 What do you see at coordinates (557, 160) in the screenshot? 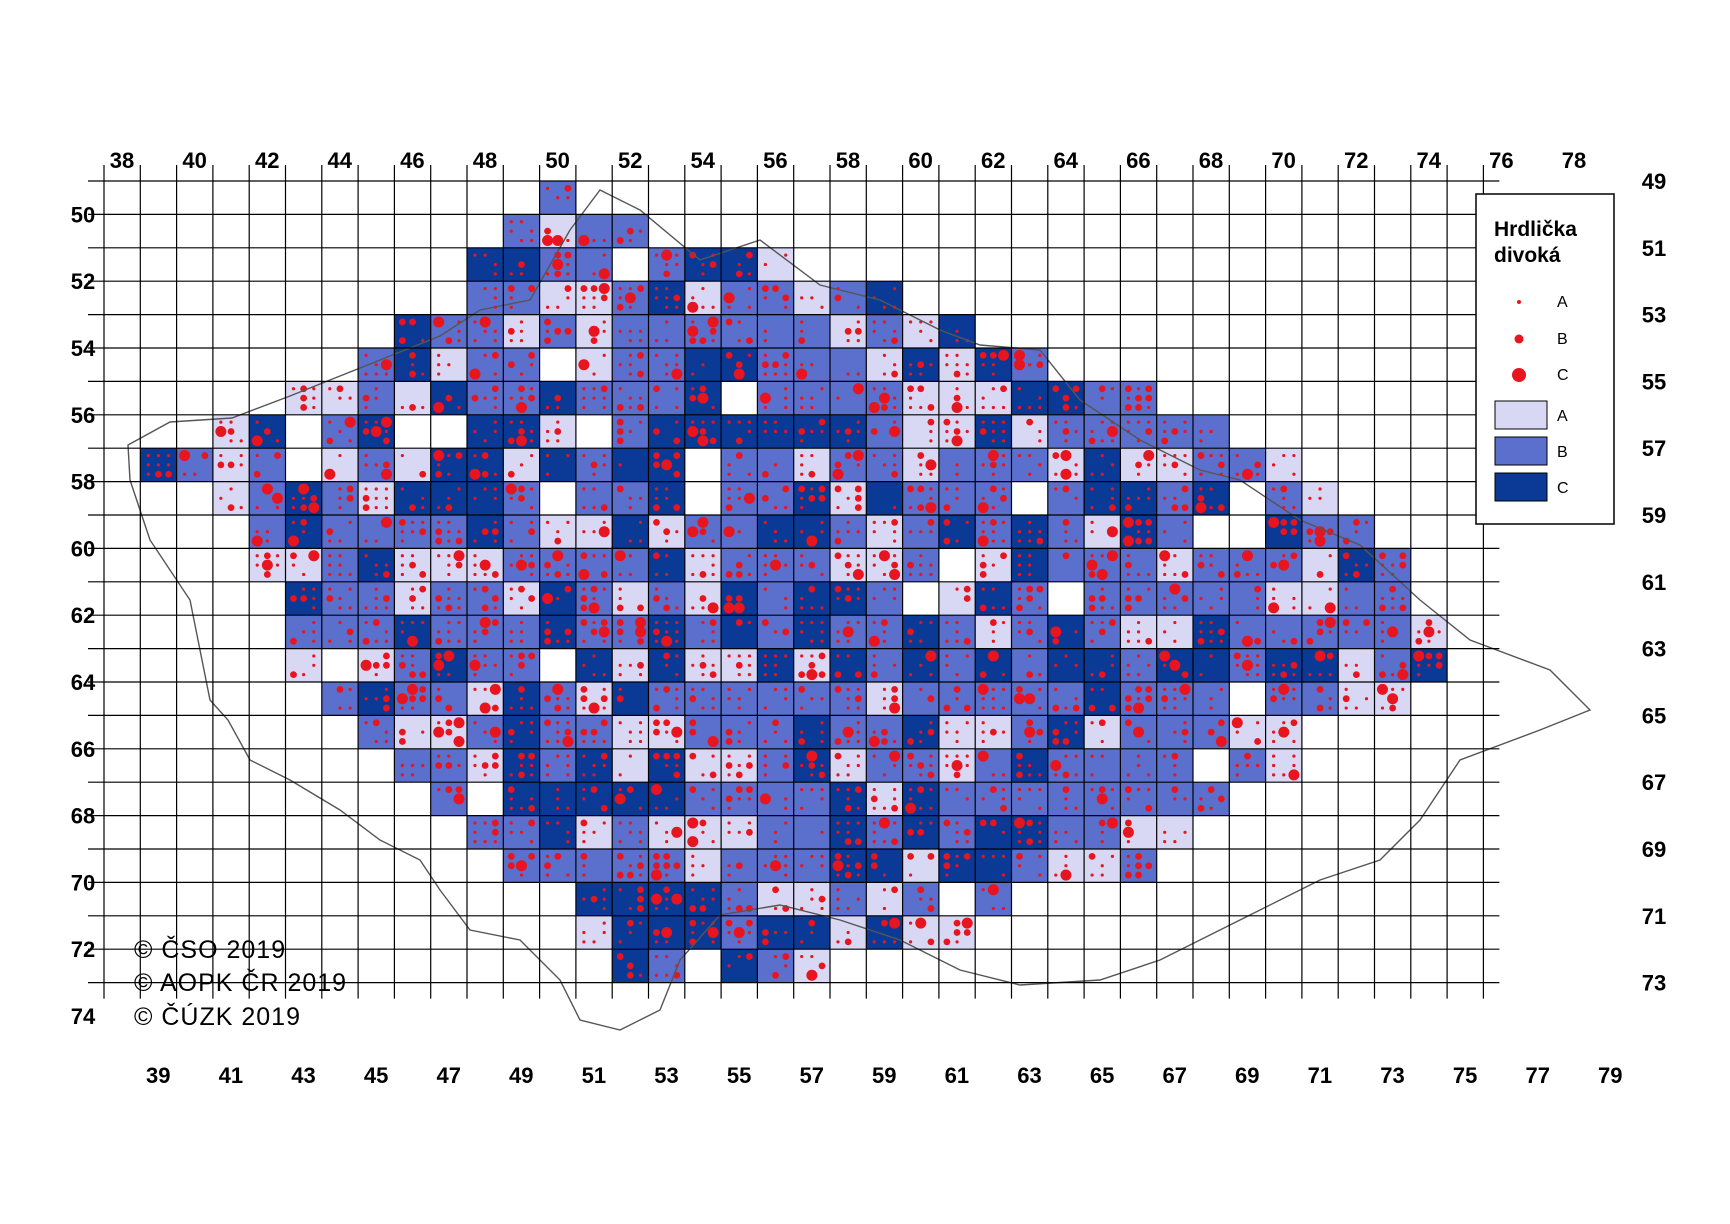
I see `top-axis-label: 50` at bounding box center [557, 160].